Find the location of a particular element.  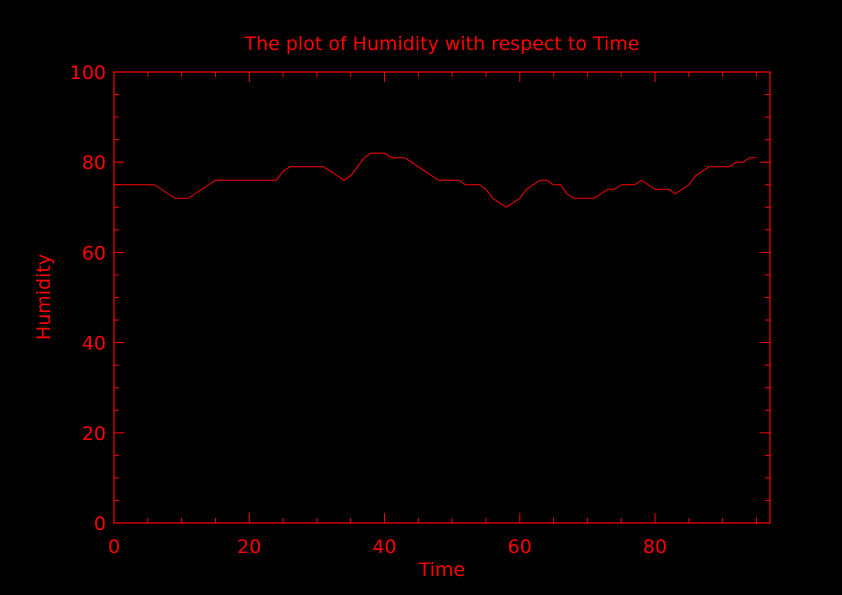

humidity-series-line is located at coordinates (435, 180).